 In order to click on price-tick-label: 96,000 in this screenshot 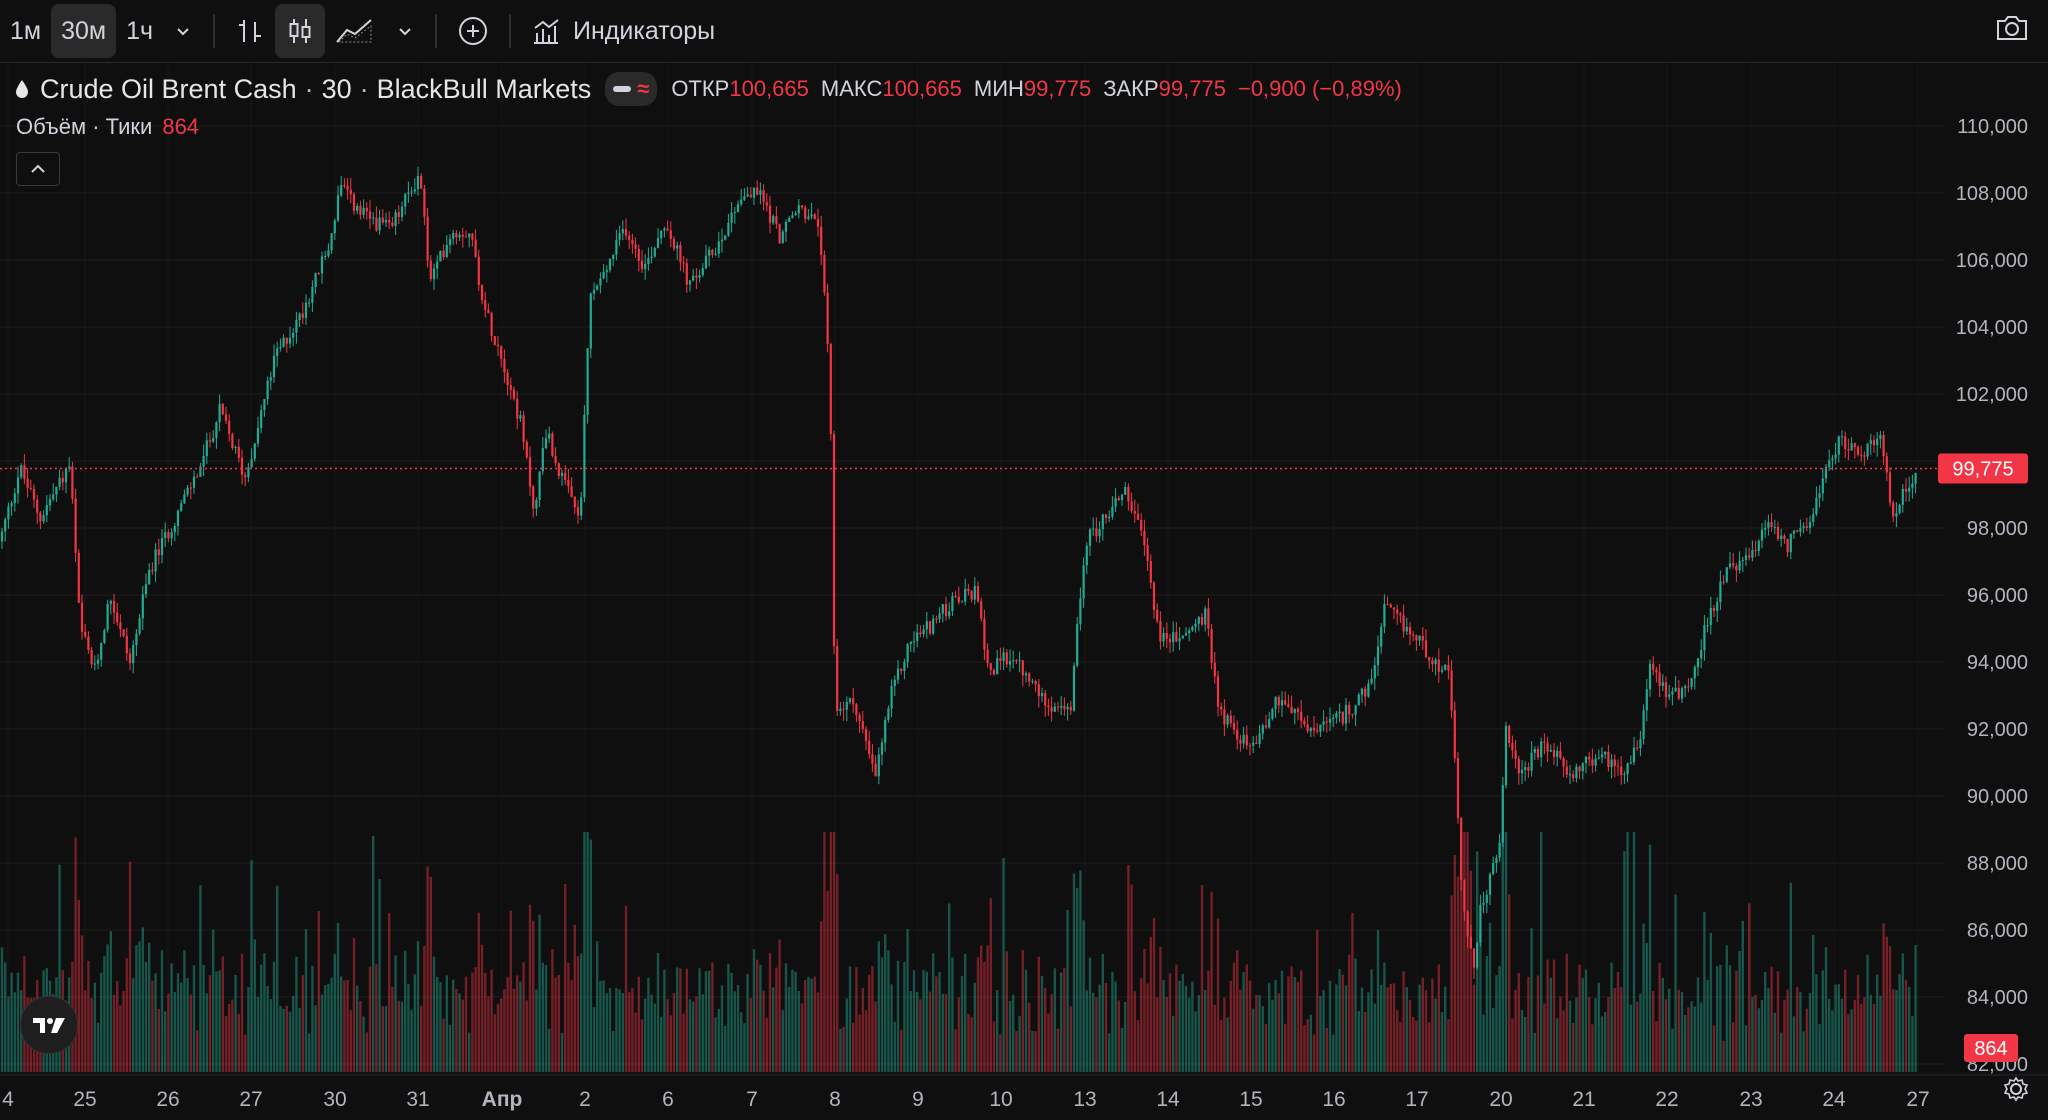, I will do `click(1997, 596)`.